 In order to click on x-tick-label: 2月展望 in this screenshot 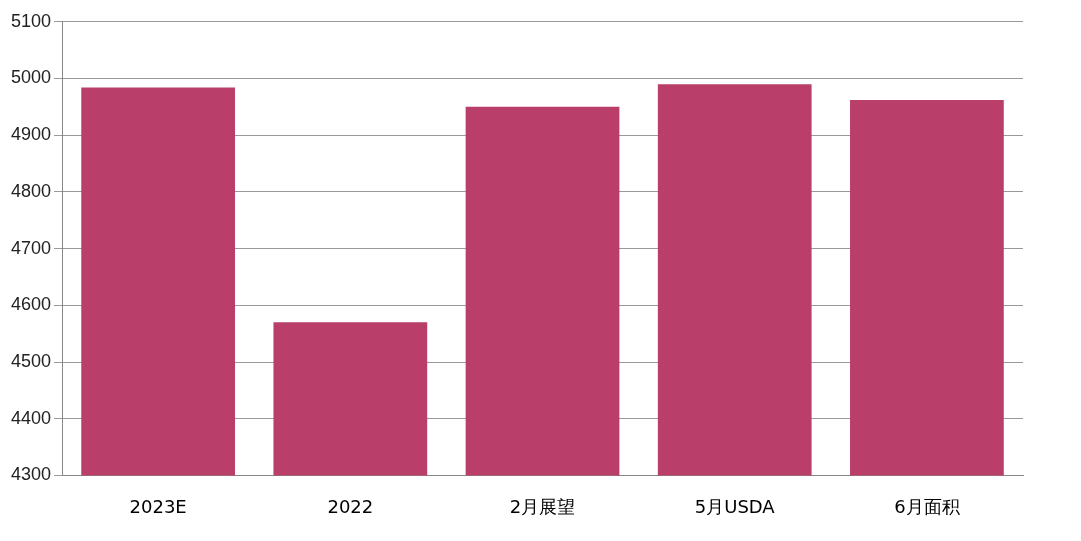, I will do `click(542, 506)`.